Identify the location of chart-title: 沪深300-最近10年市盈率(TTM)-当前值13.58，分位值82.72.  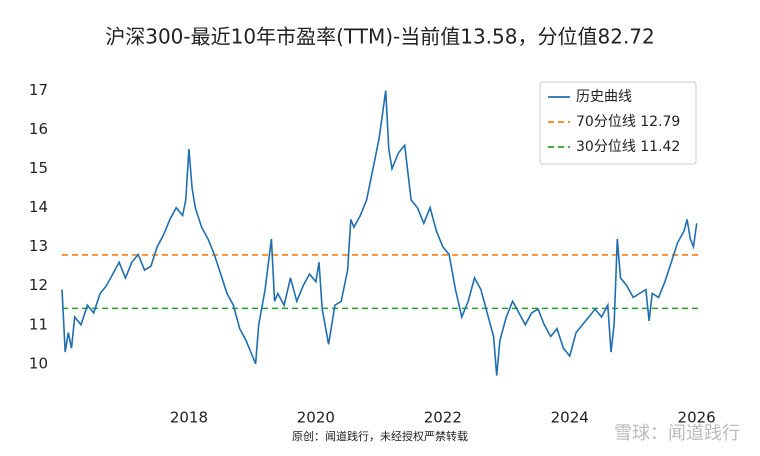
(380, 37).